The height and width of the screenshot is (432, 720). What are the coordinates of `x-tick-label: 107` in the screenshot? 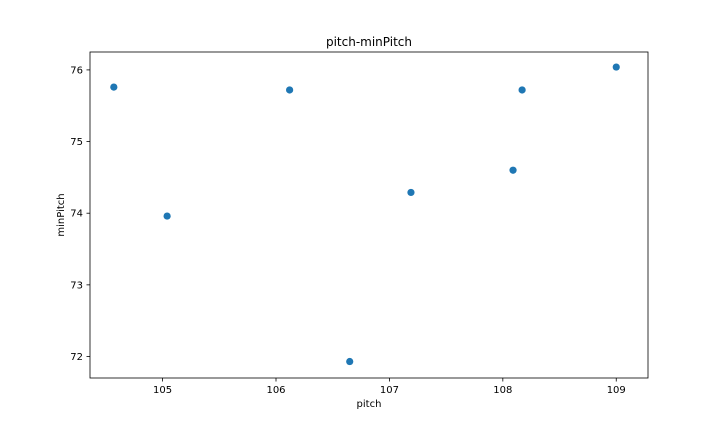 It's located at (389, 390).